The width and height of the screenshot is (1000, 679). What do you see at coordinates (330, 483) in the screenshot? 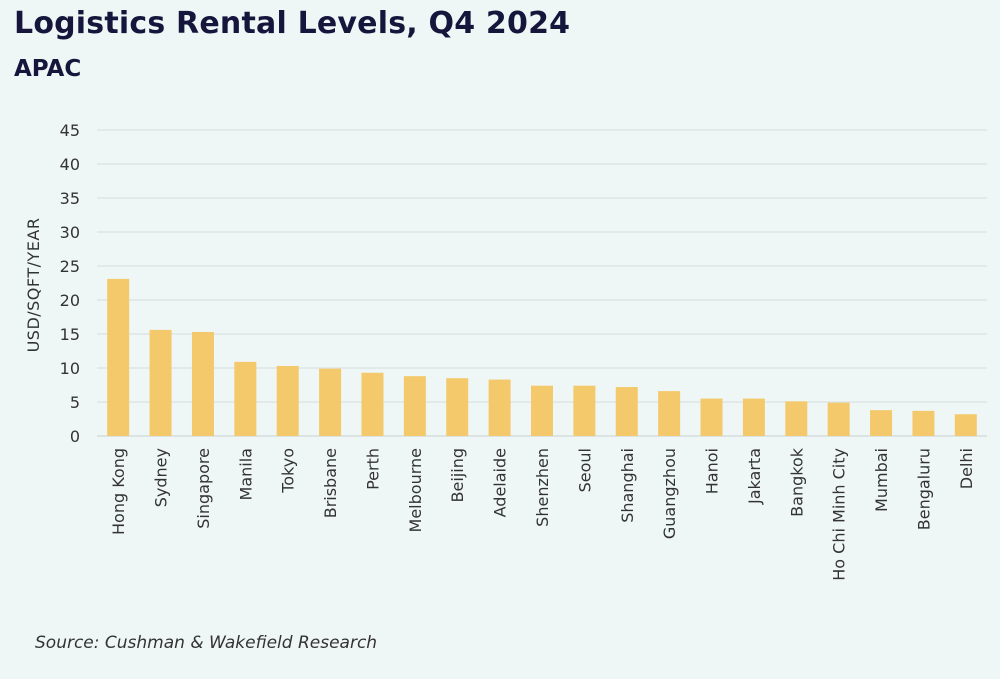
I see `x-tick-label: Brisbane` at bounding box center [330, 483].